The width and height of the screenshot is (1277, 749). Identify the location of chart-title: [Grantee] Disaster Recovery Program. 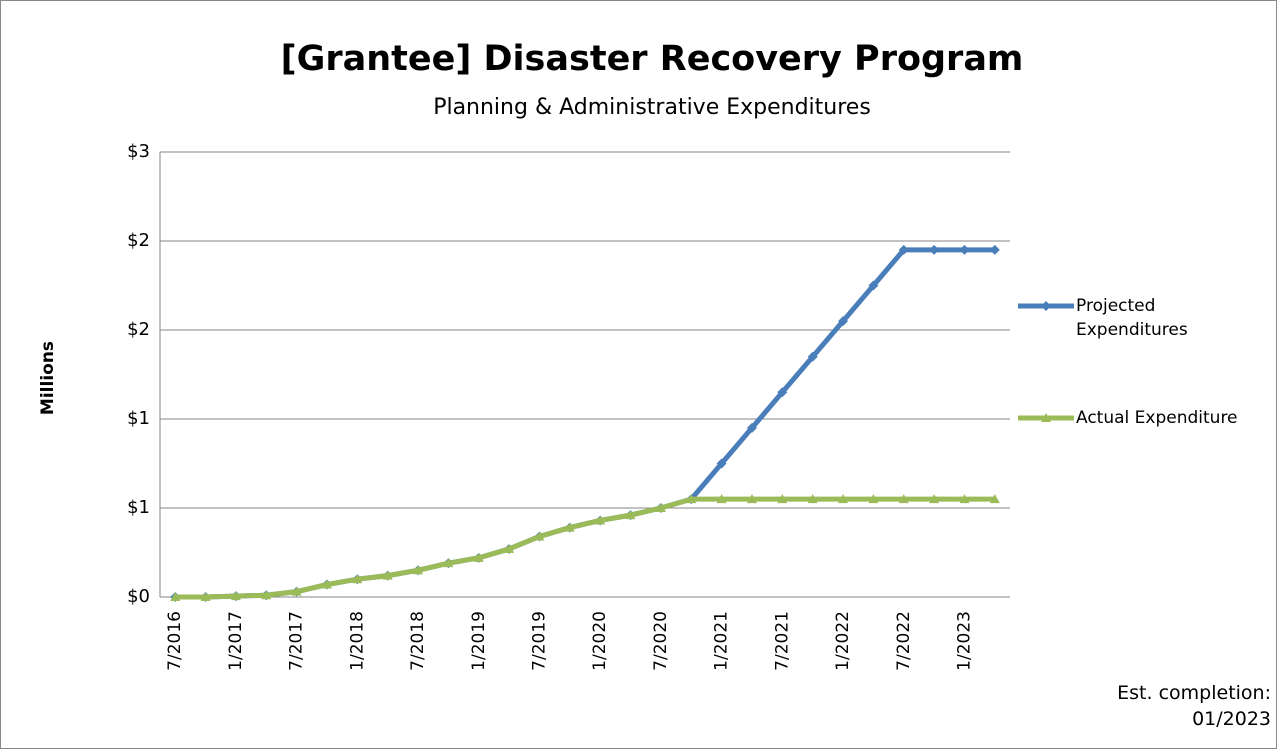
(652, 59).